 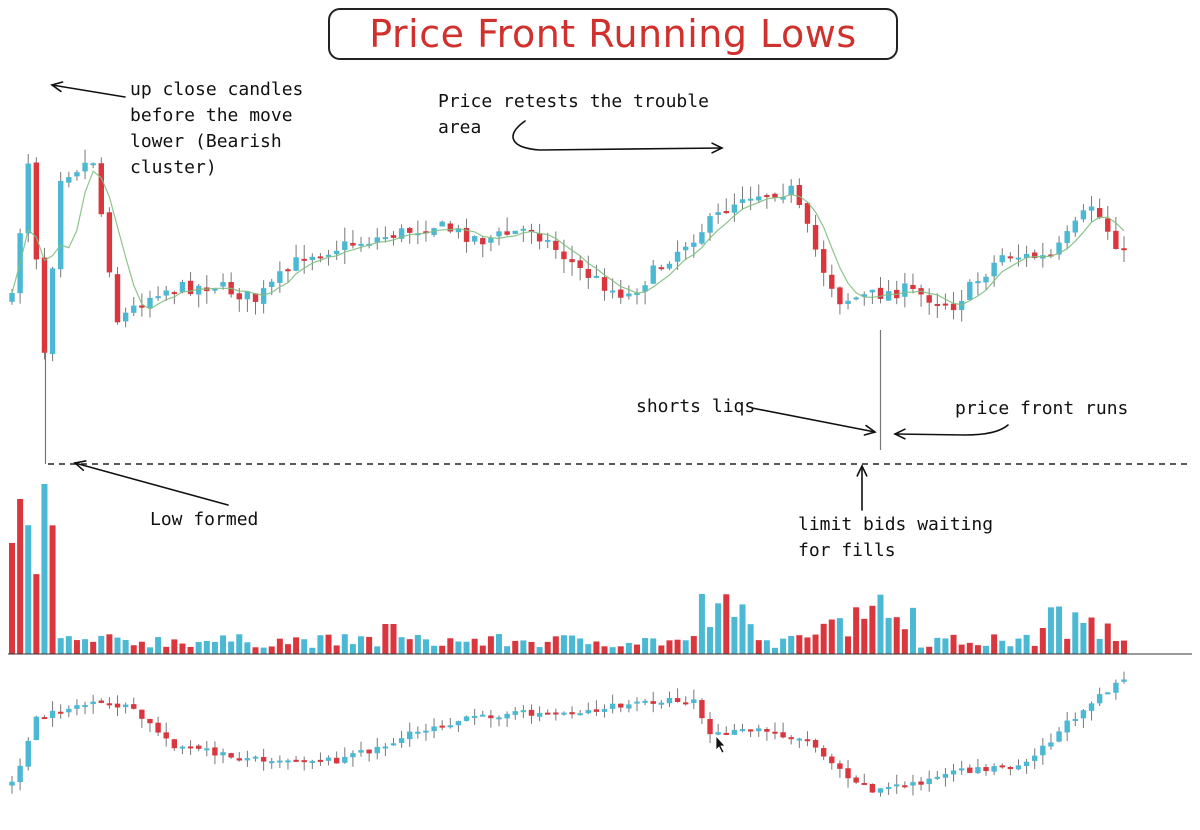 What do you see at coordinates (88, 91) in the screenshot?
I see `bearish-cluster-arrow` at bounding box center [88, 91].